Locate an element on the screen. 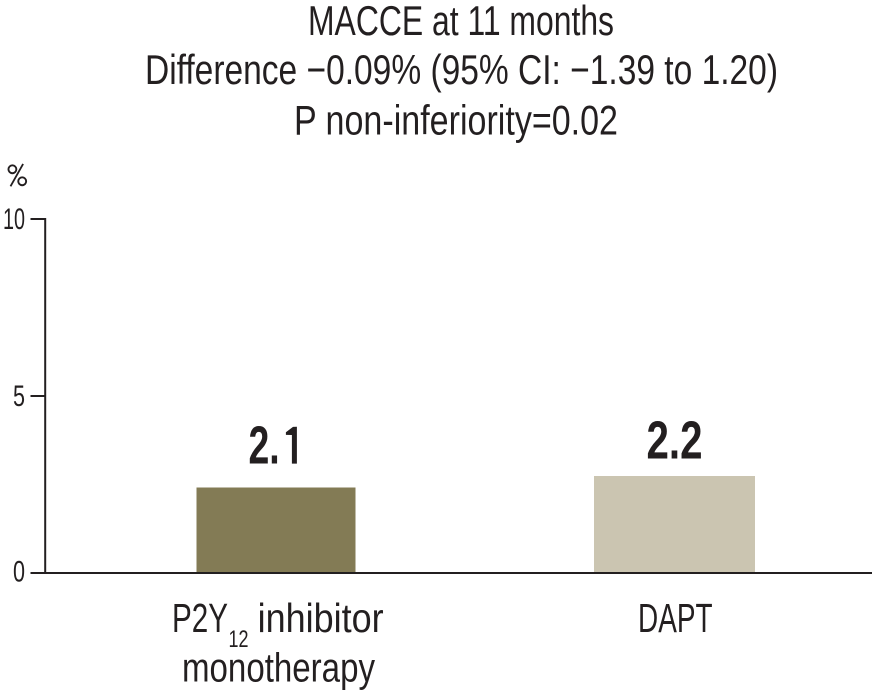 This screenshot has width=872, height=691. svg-text: 10 is located at coordinates (14, 219).